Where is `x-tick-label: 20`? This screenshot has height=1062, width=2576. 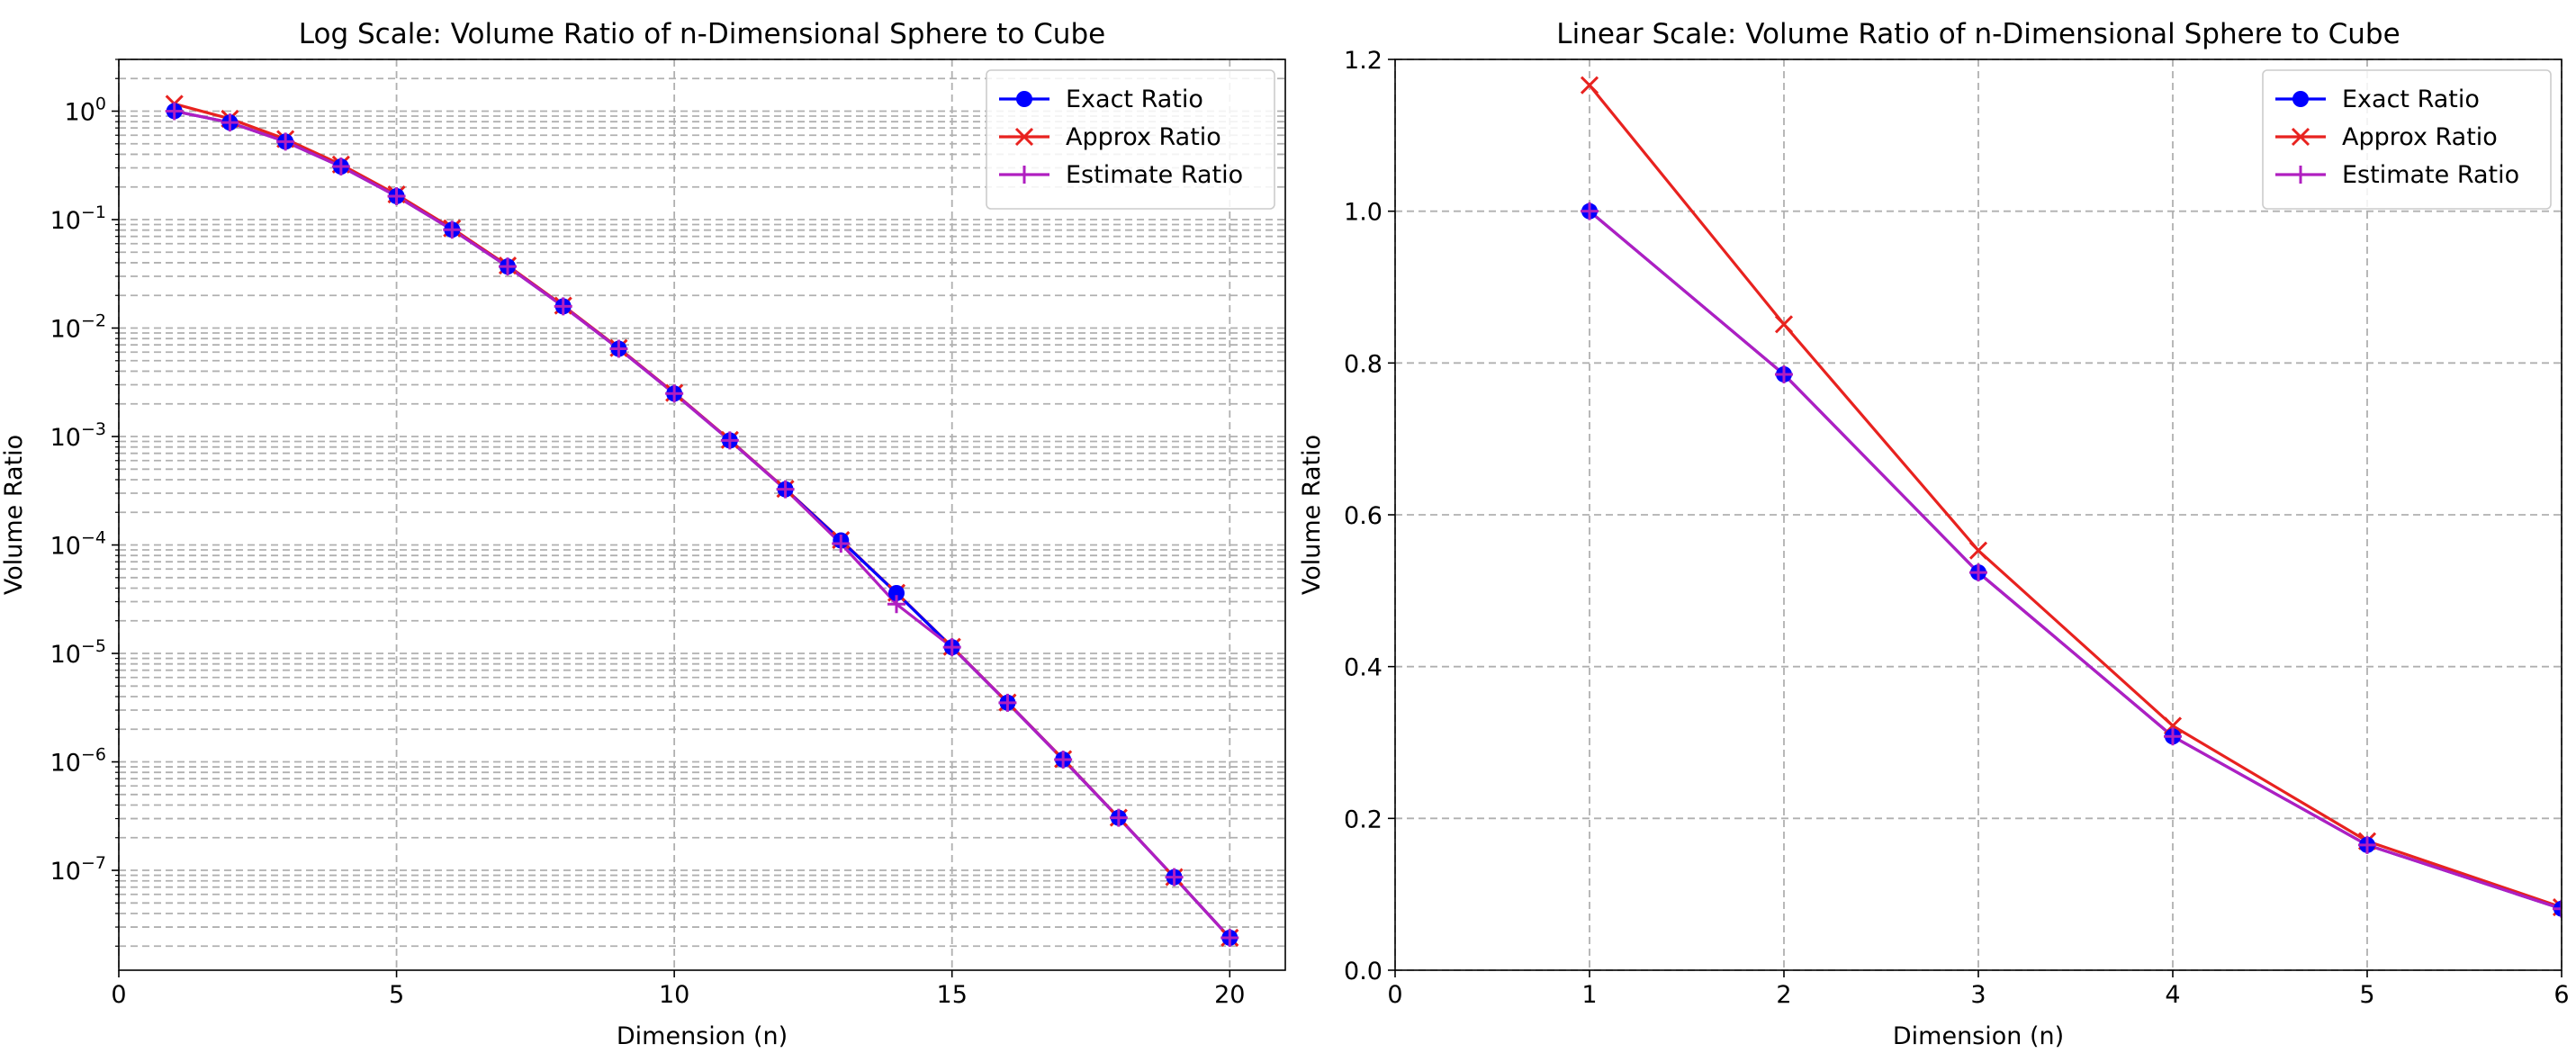 x-tick-label: 20 is located at coordinates (1229, 995).